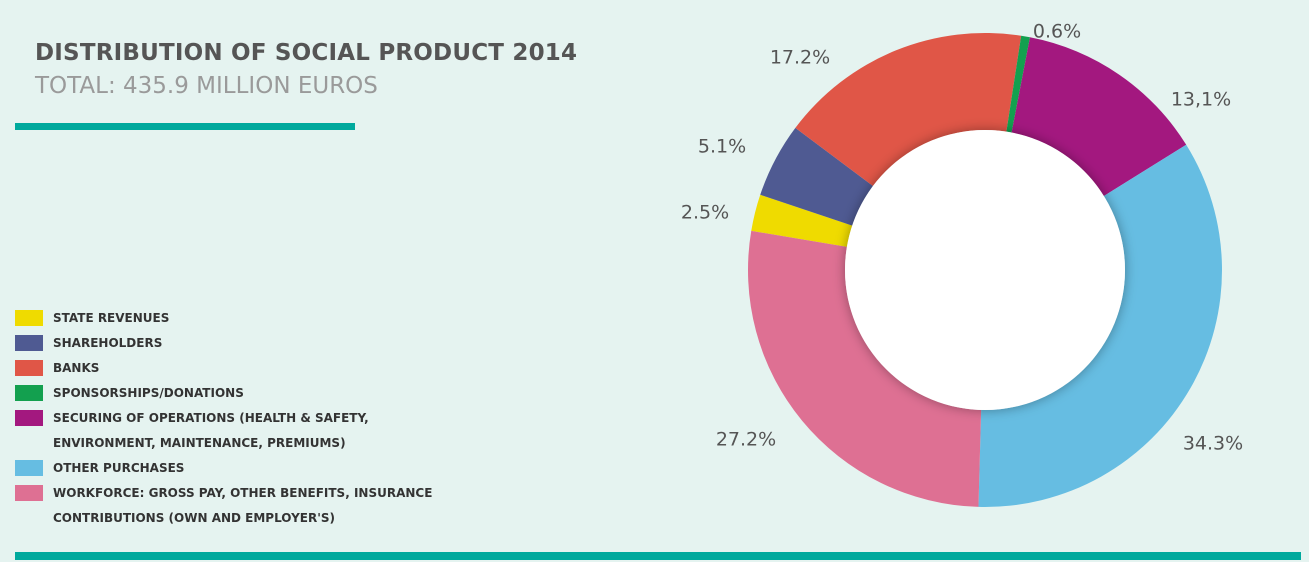  I want to click on legend-item: SHAREHOLDERS, so click(250, 343).